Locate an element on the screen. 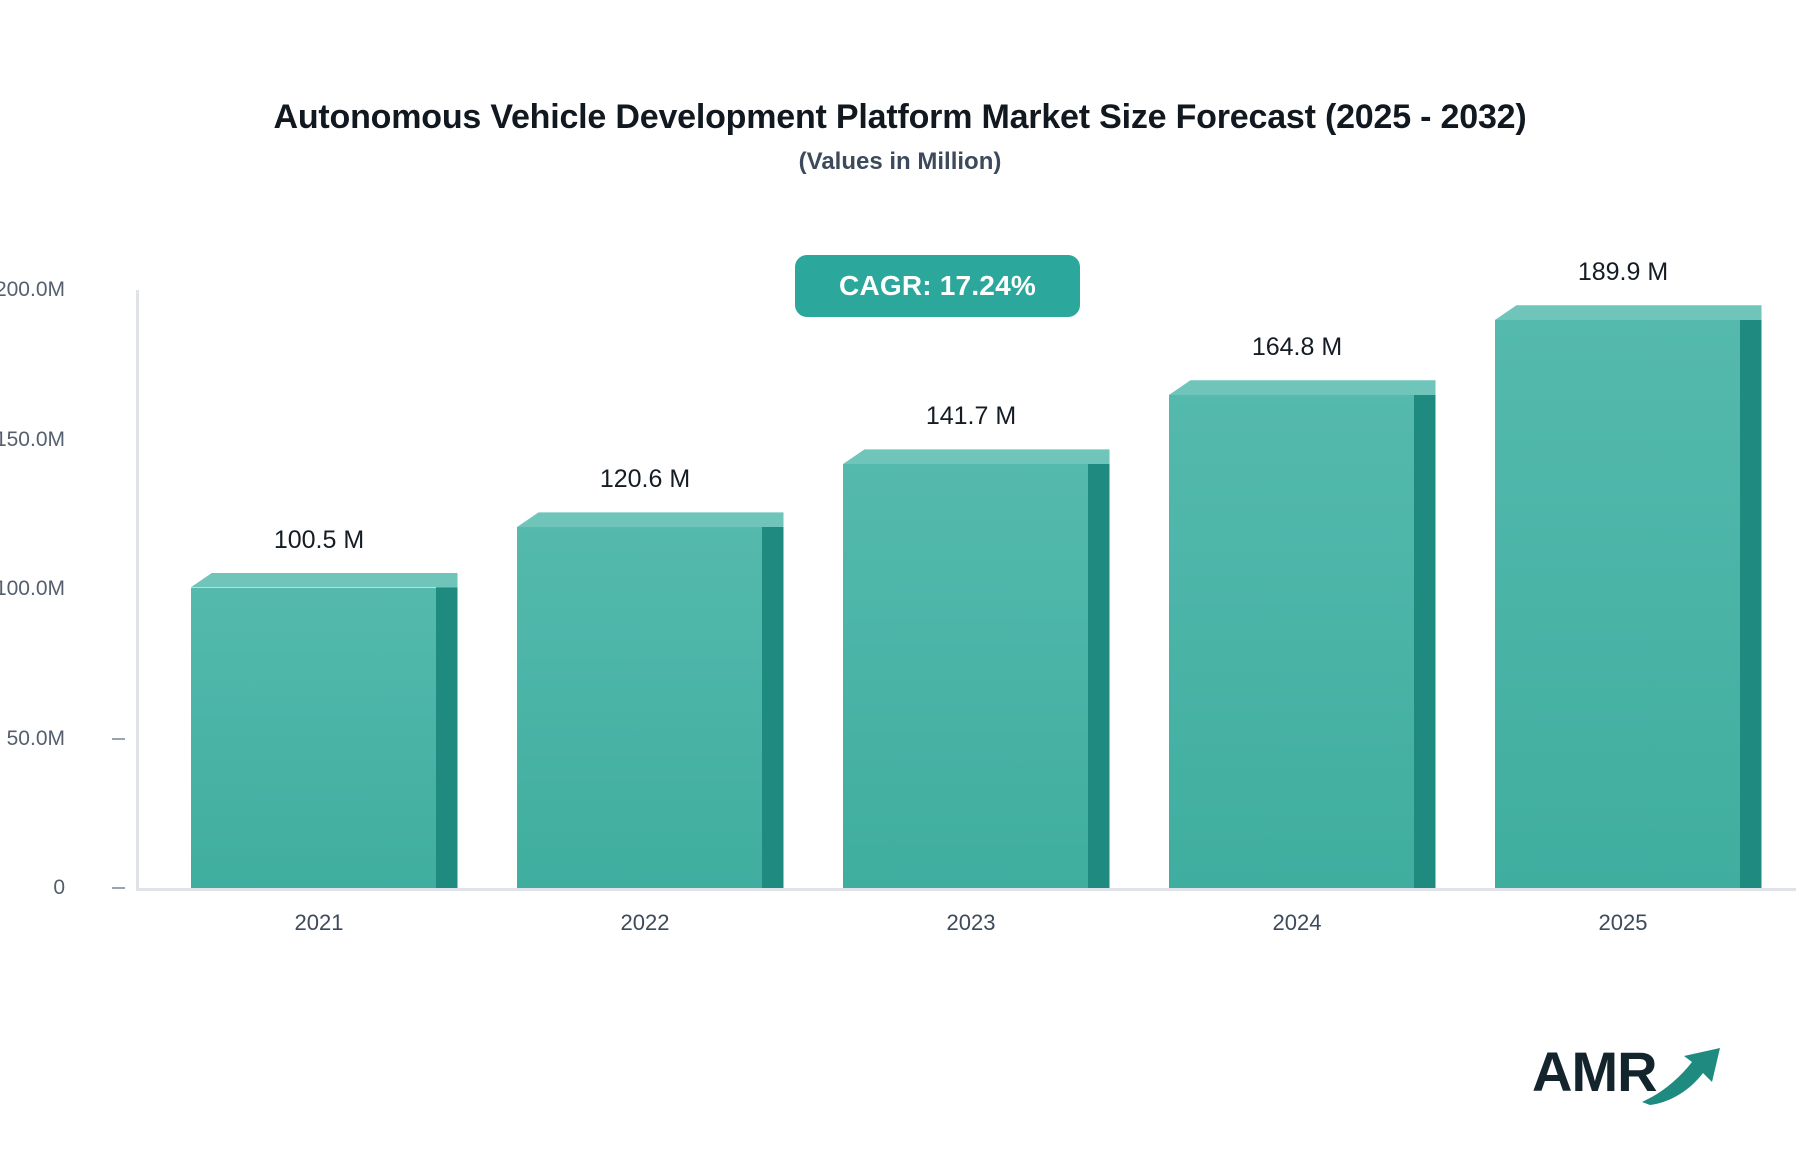 Image resolution: width=1800 pixels, height=1156 pixels. x-axis-baseline is located at coordinates (966, 889).